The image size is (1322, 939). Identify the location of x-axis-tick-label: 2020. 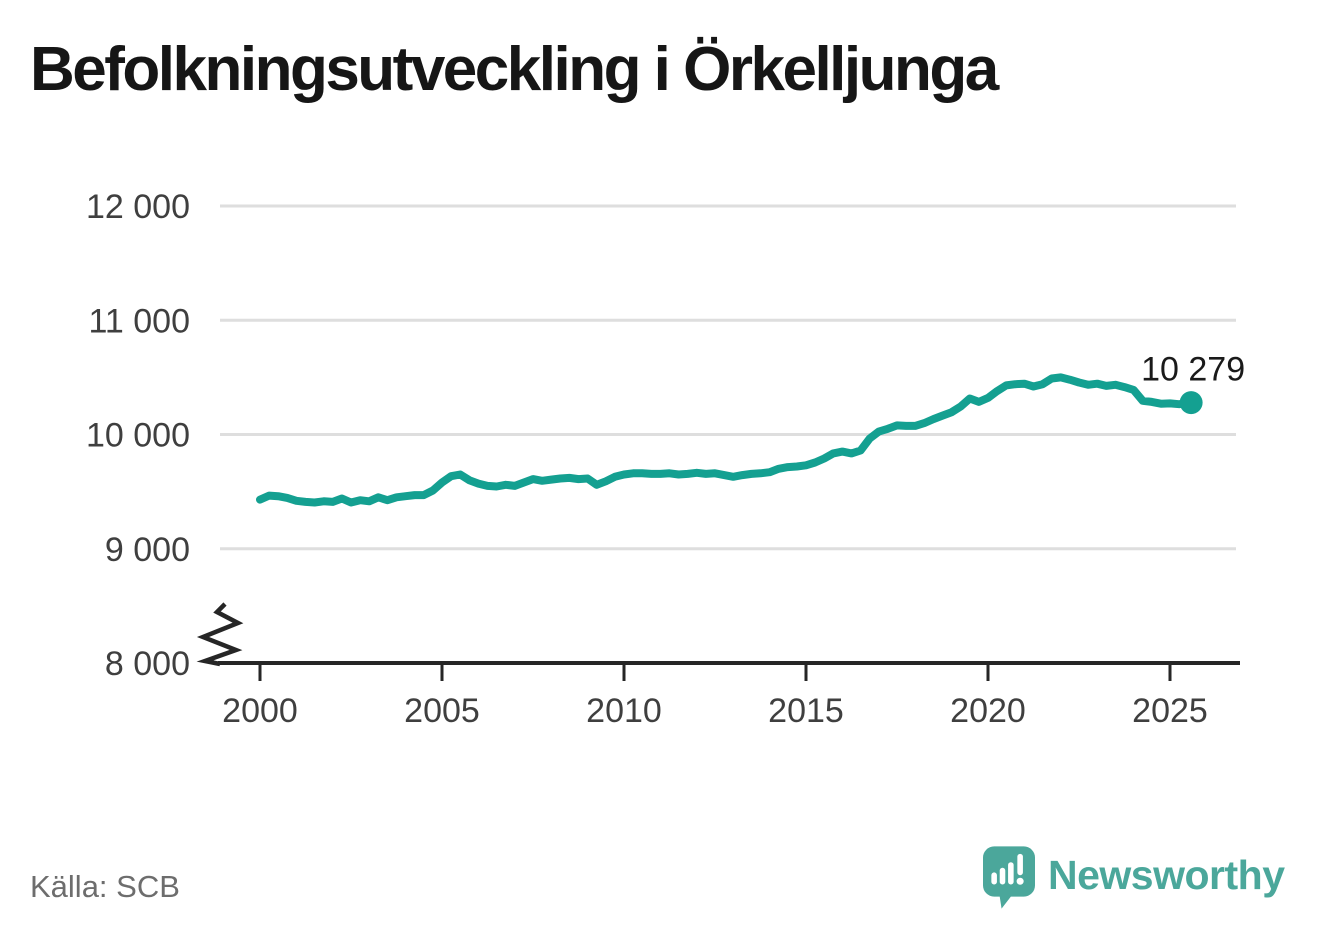
(988, 711).